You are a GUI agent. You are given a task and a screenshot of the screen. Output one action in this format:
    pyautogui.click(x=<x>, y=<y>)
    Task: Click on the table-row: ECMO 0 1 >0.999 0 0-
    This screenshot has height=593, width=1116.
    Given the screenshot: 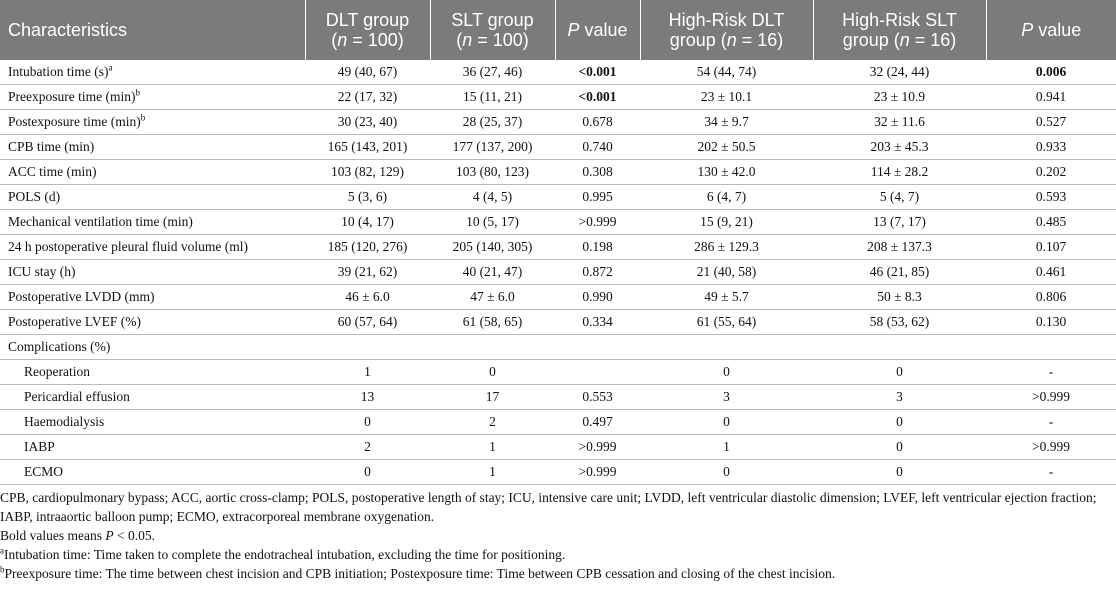 What is the action you would take?
    pyautogui.click(x=558, y=472)
    